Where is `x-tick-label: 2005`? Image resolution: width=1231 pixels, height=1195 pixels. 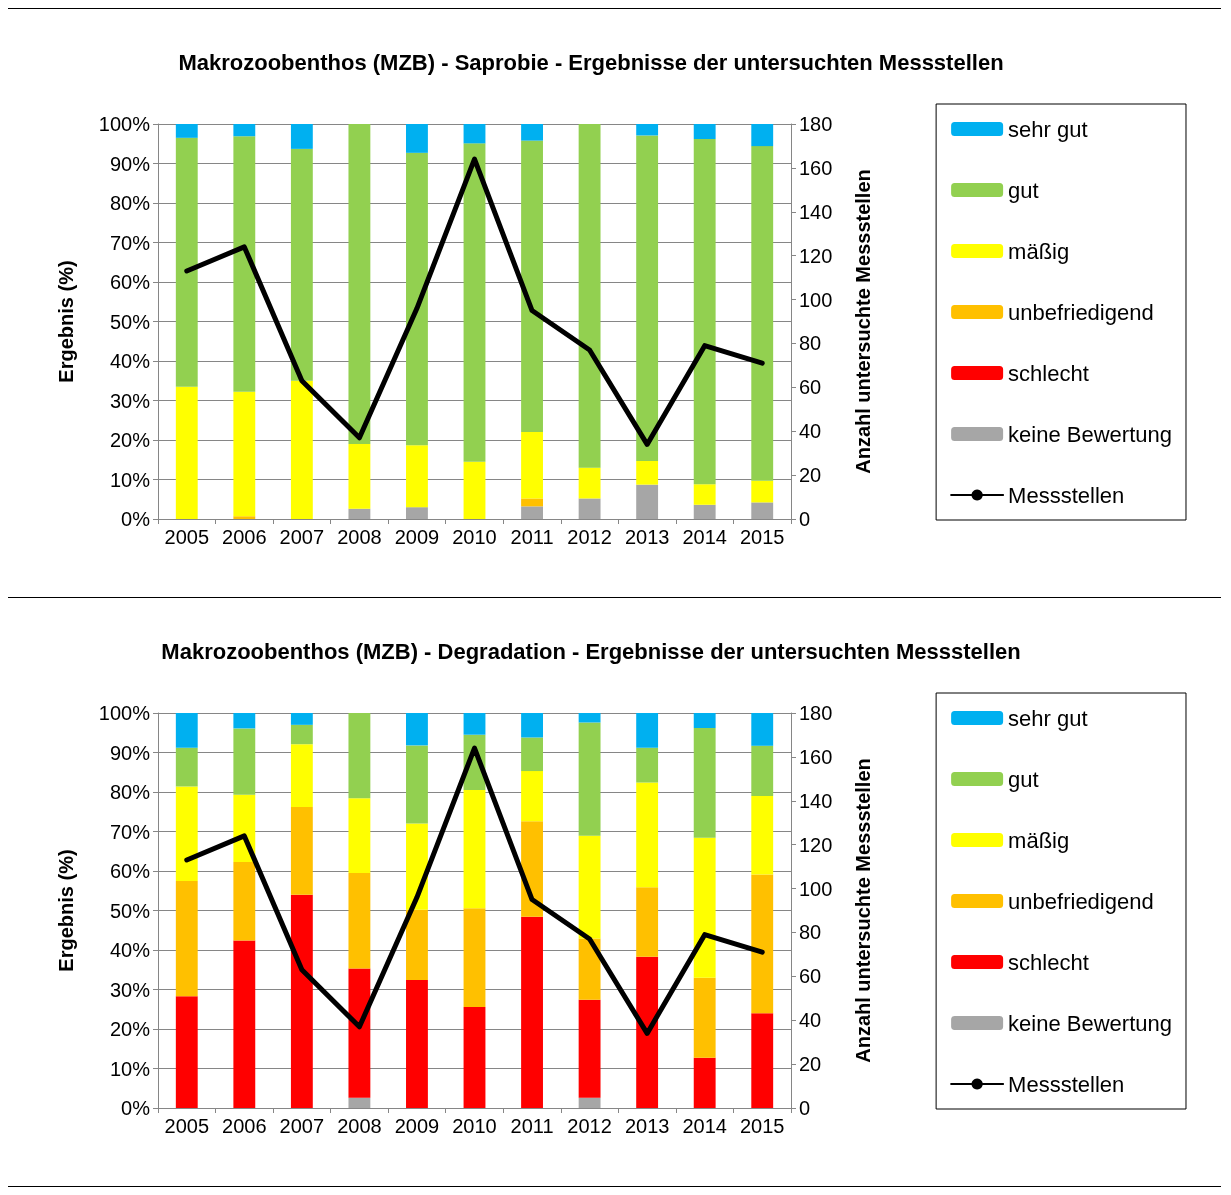 x-tick-label: 2005 is located at coordinates (187, 1126).